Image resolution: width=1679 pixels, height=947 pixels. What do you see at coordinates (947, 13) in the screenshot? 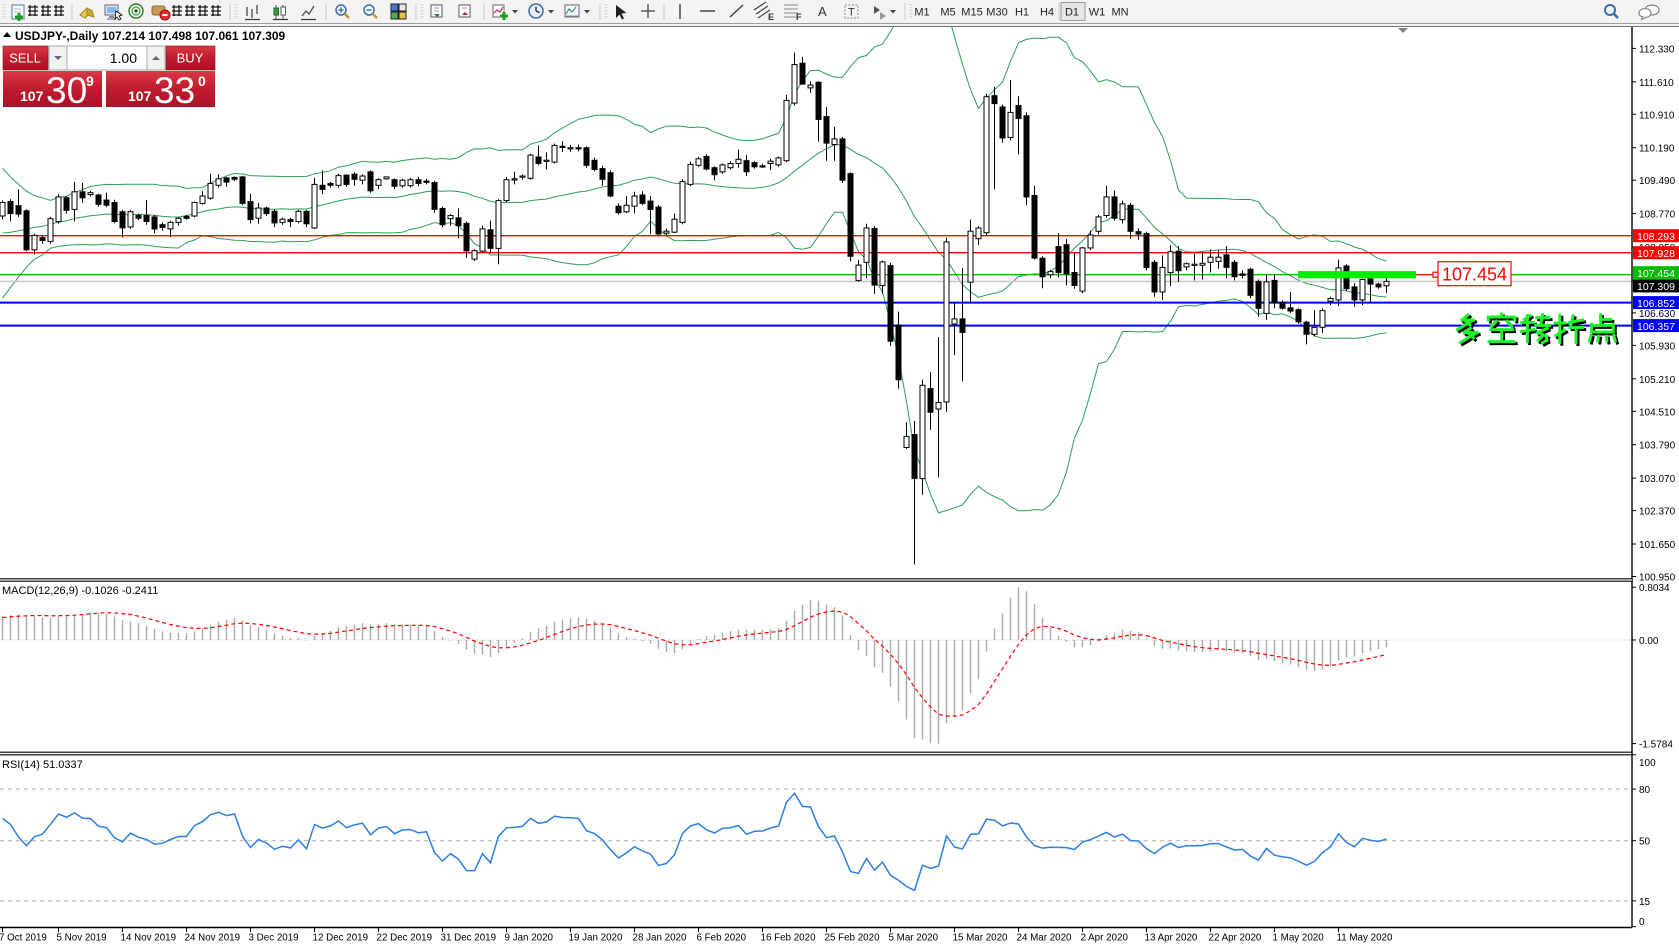
I see `svg-text: M5` at bounding box center [947, 13].